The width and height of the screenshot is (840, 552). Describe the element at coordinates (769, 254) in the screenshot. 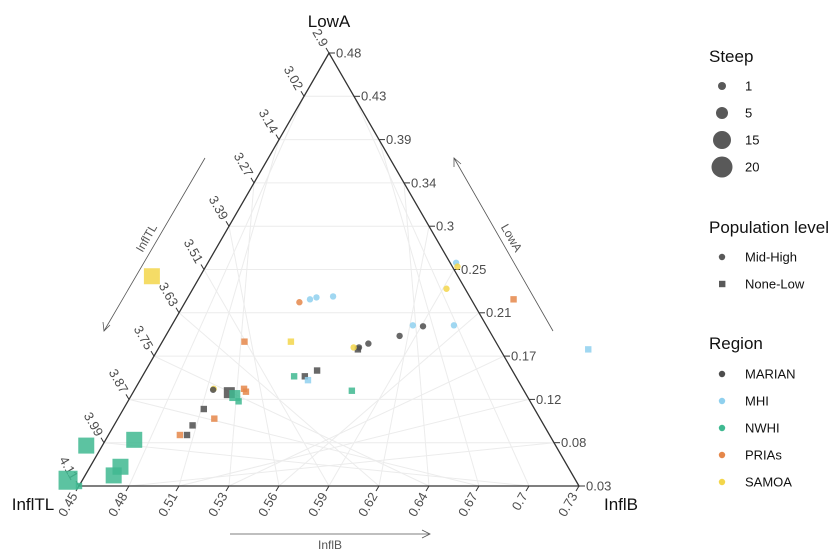

I see `legend-shape: Population level Mid-High None-Low` at that location.